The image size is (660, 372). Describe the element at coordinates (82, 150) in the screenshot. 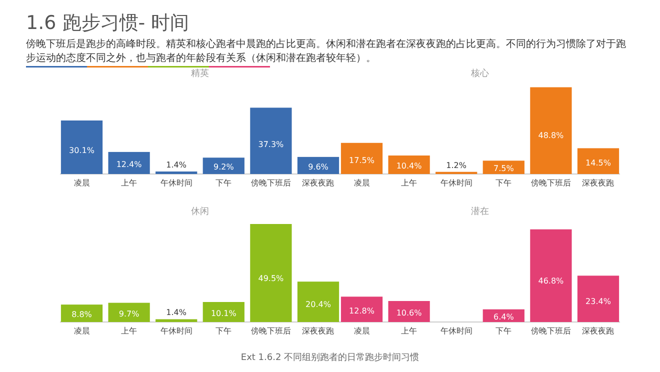

I see `data-label: 30.1%` at that location.